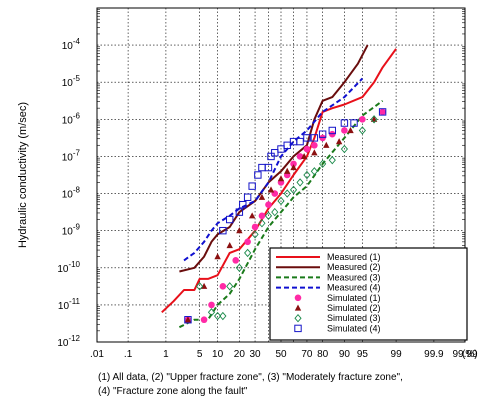 This screenshot has width=482, height=402. Describe the element at coordinates (69, 304) in the screenshot. I see `y-tick-label: 10⁻¹¹` at that location.